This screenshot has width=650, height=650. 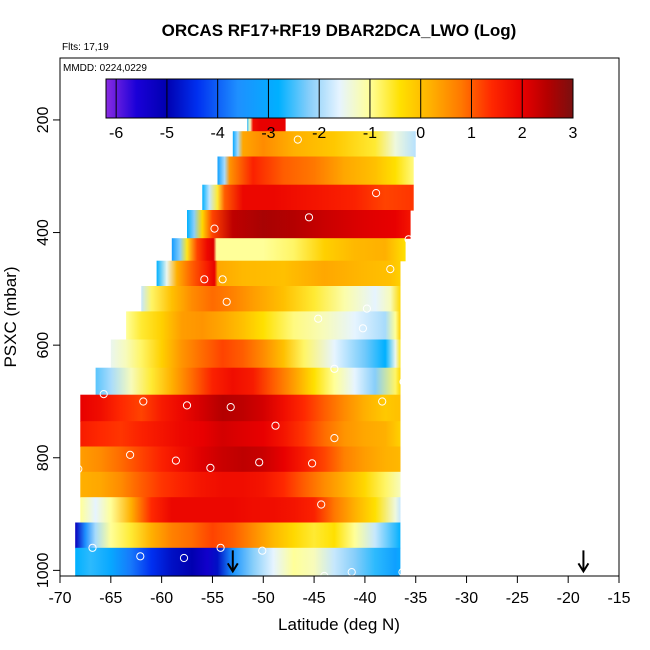 What do you see at coordinates (314, 598) in the screenshot?
I see `x-tick-label: -45` at bounding box center [314, 598].